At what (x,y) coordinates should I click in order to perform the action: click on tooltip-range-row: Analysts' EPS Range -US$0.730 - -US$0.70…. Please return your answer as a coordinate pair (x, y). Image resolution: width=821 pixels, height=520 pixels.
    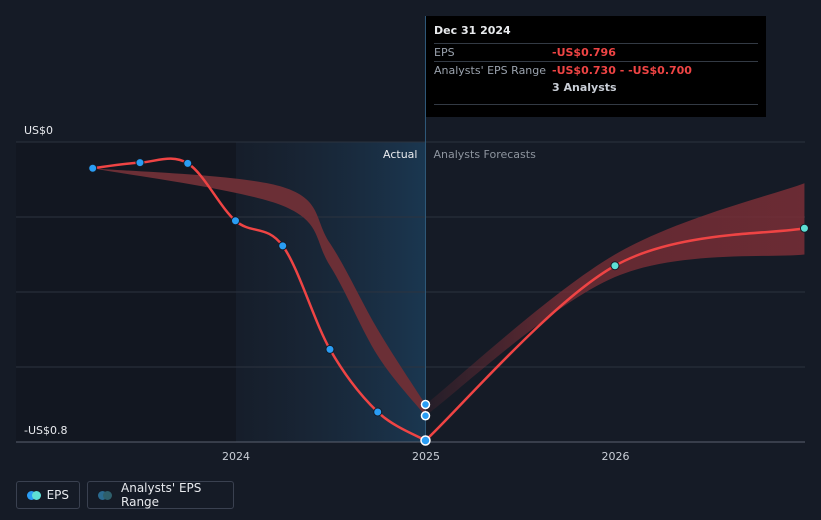
    Looking at the image, I should click on (596, 70).